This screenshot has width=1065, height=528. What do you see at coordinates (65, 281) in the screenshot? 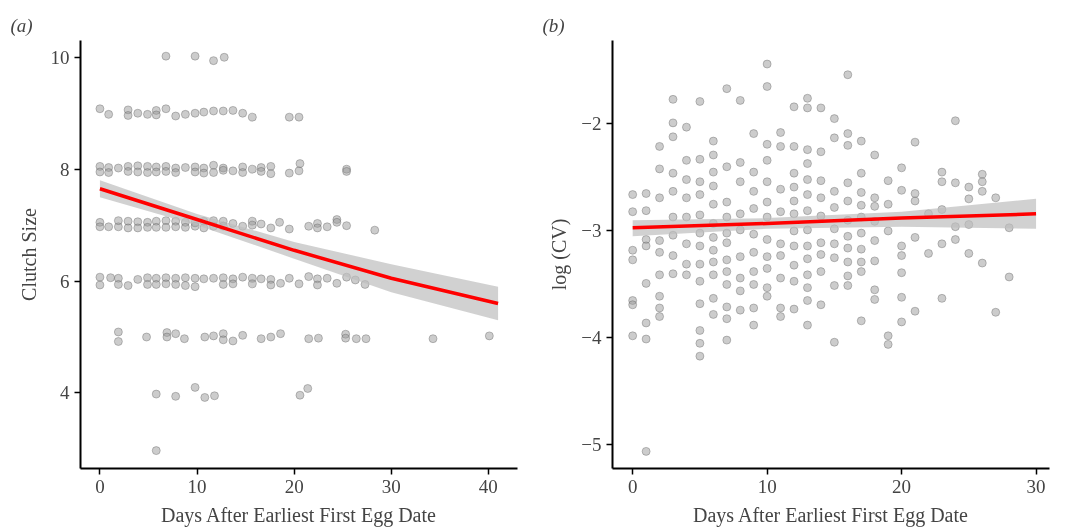
I see `y-tick-label: 6` at bounding box center [65, 281].